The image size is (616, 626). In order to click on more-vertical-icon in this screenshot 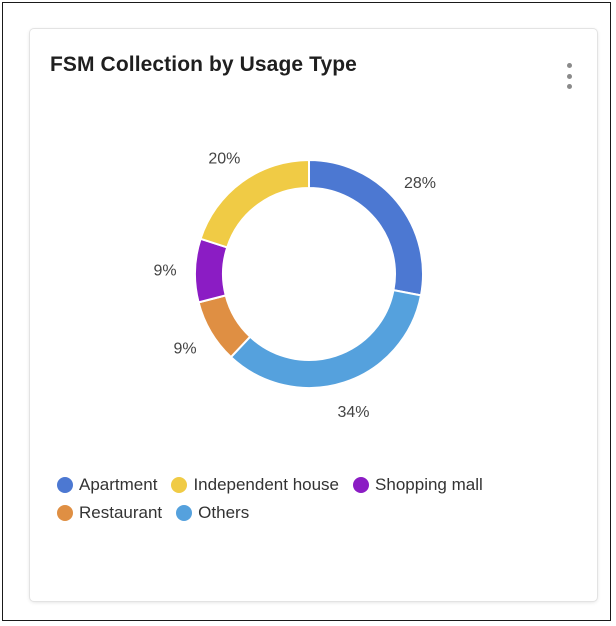, I will do `click(569, 76)`.